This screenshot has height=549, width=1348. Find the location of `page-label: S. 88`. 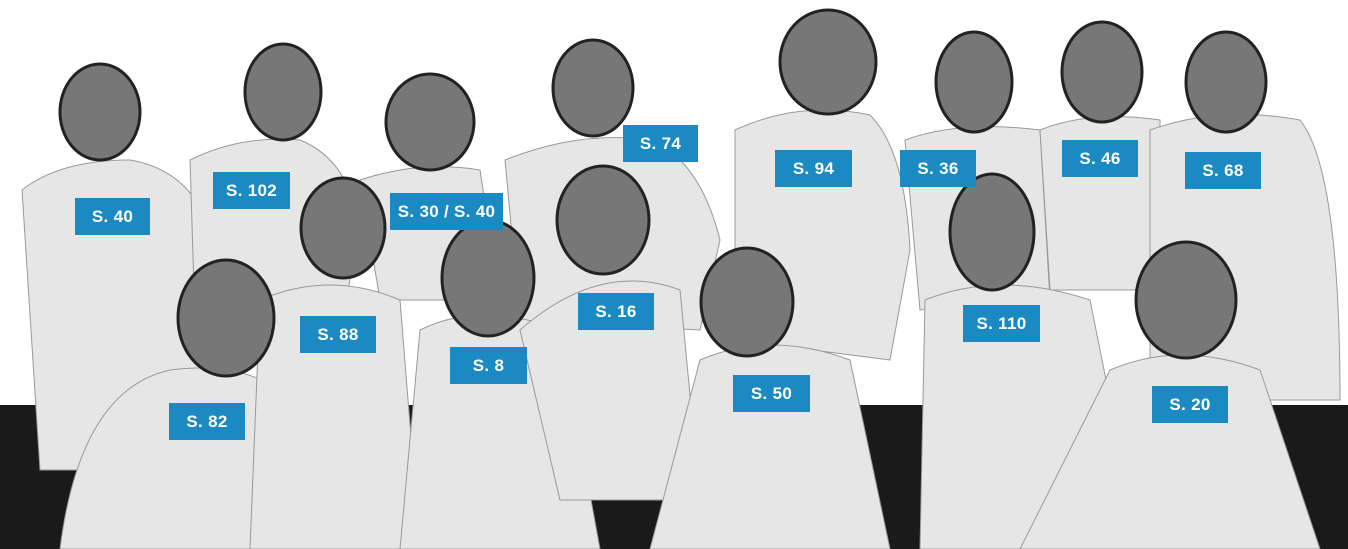

page-label: S. 88 is located at coordinates (338, 334).